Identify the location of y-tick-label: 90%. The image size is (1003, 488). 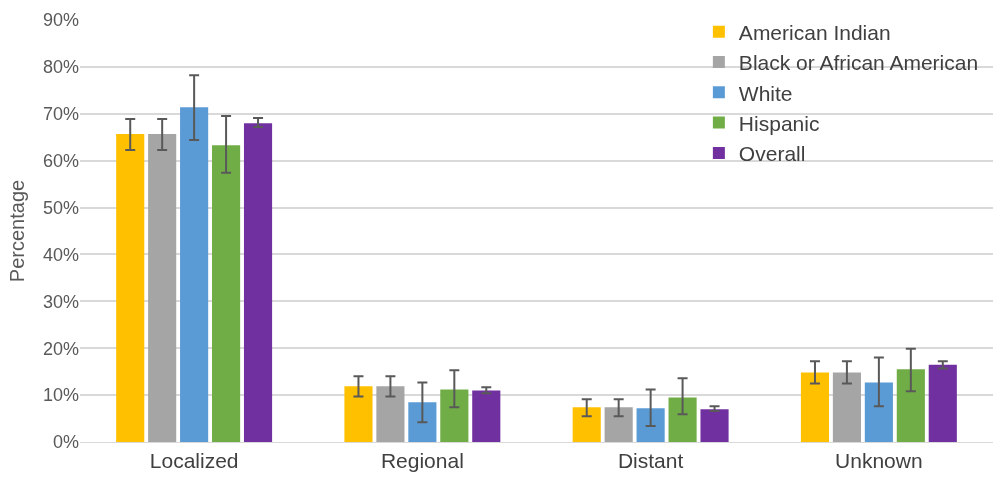
(60, 20).